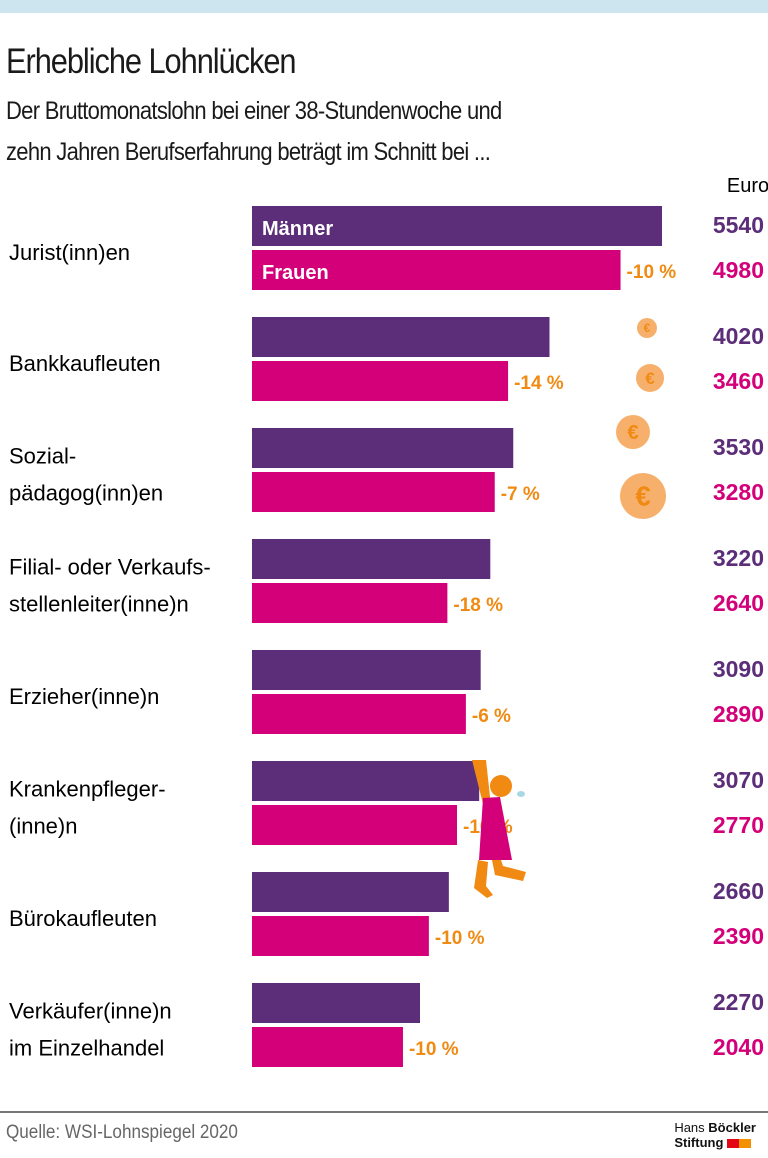 This screenshot has height=1158, width=768. What do you see at coordinates (295, 273) in the screenshot?
I see `legend-women: Frauen` at bounding box center [295, 273].